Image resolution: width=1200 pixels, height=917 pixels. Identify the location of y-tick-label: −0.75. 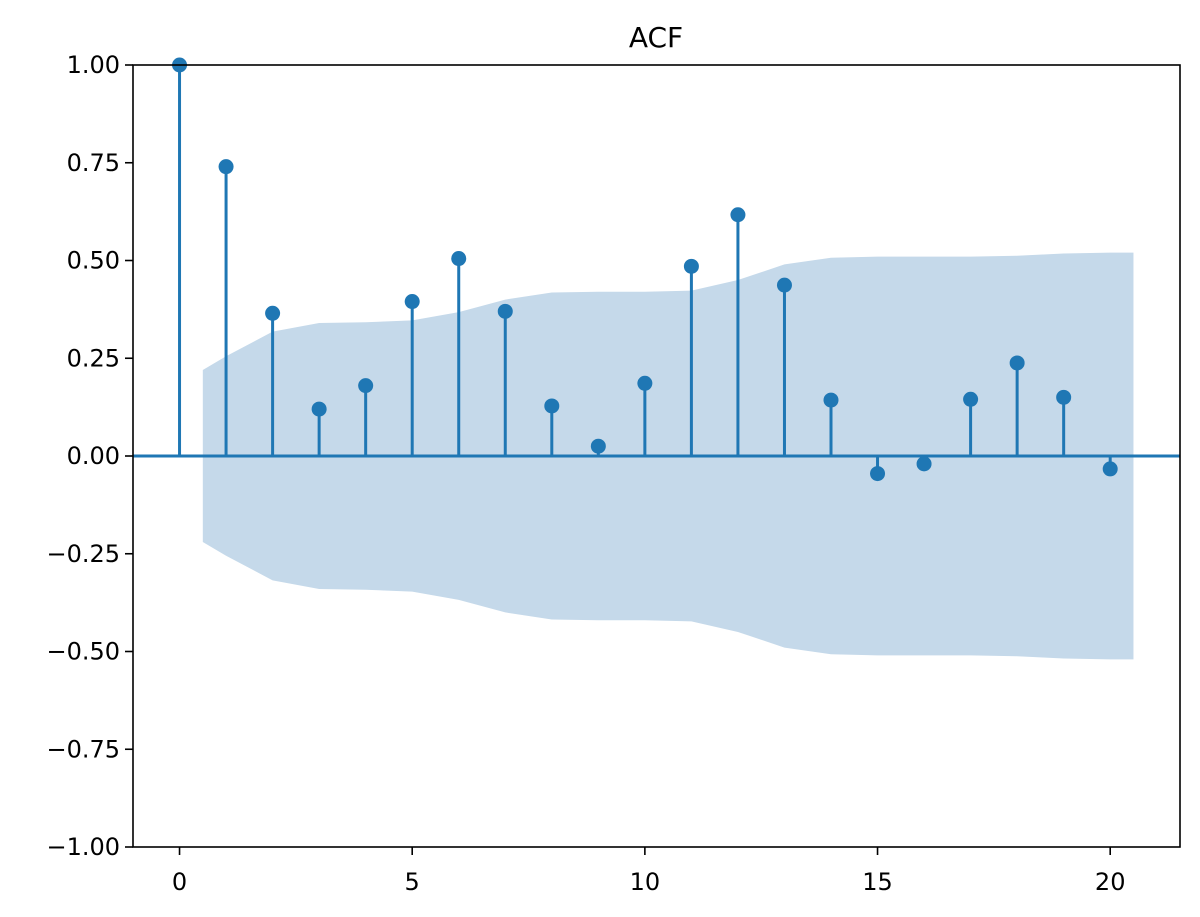
(83, 749).